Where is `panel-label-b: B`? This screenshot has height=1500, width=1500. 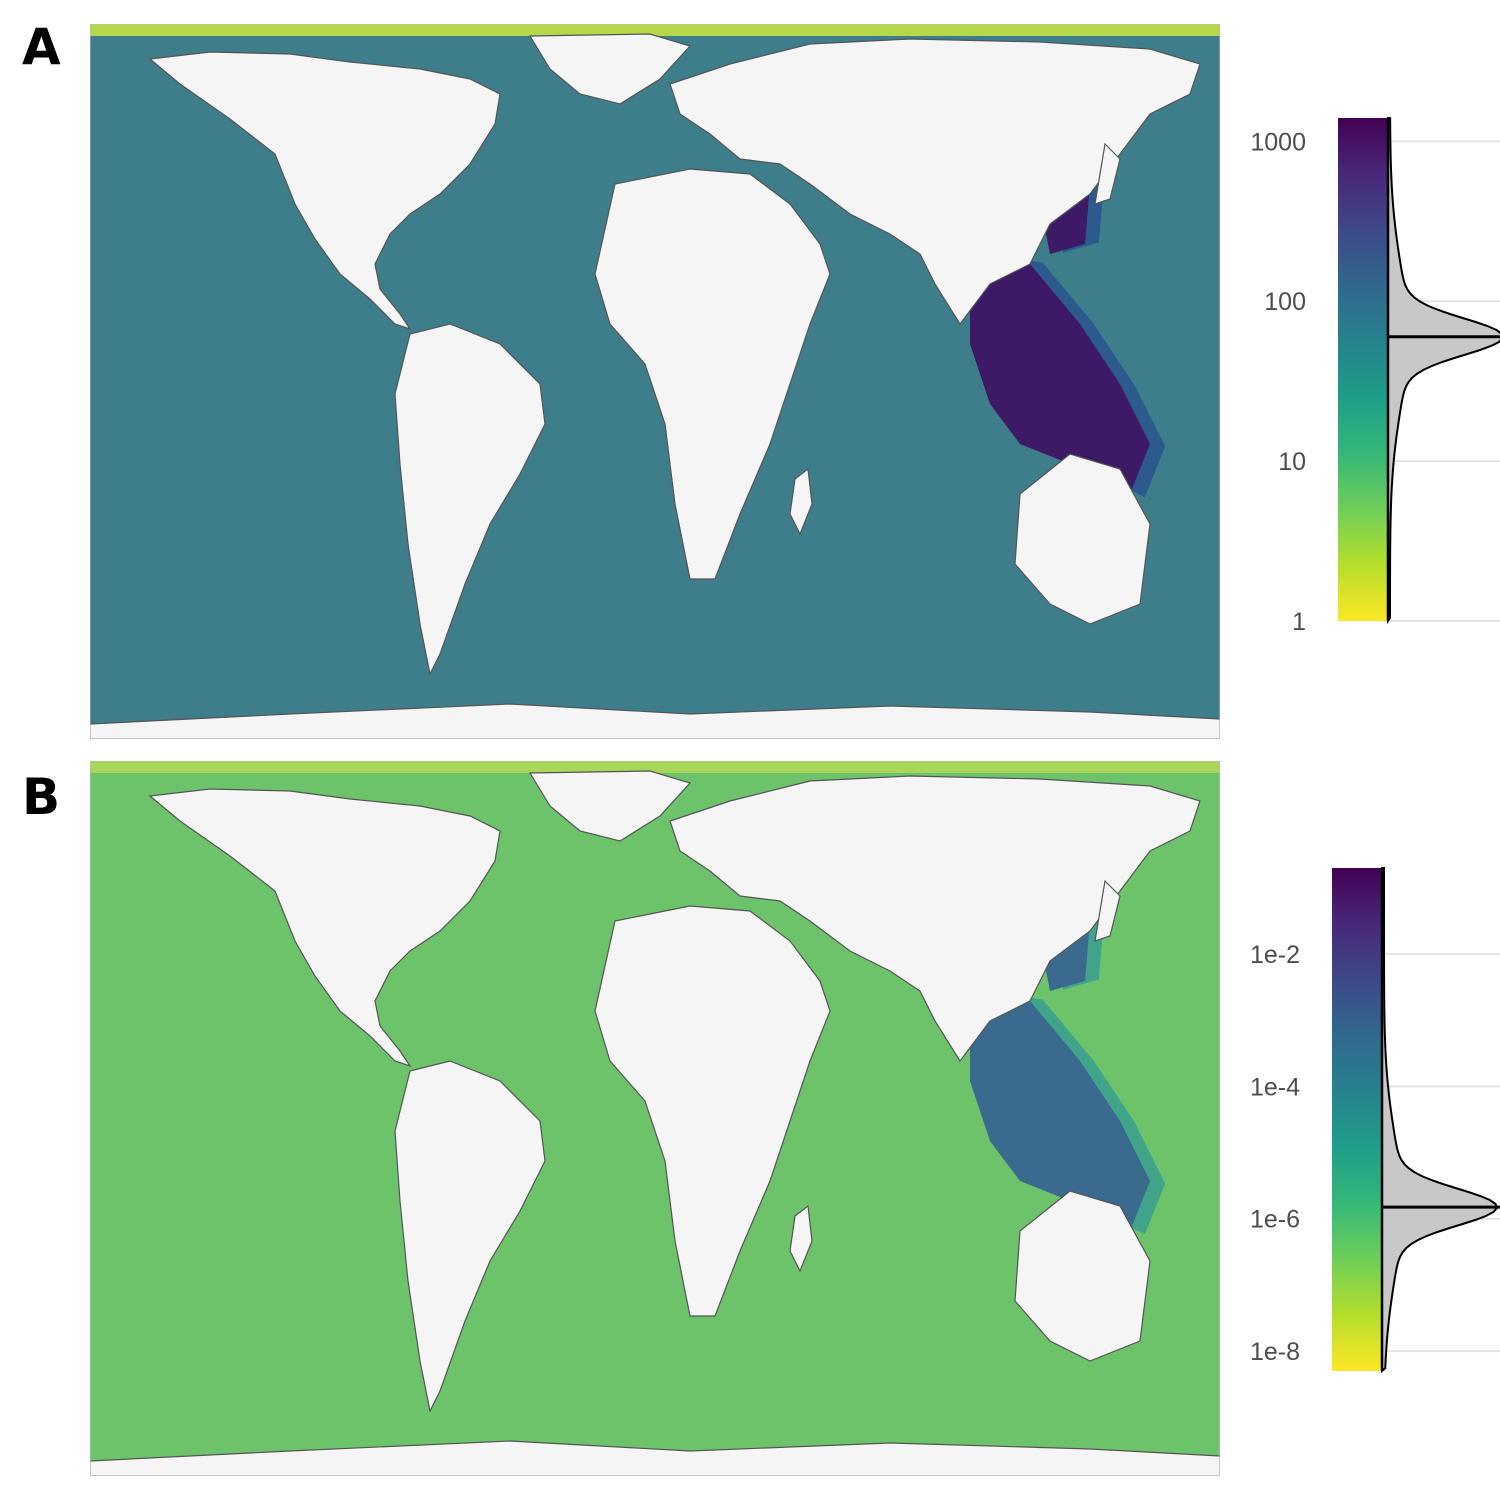
panel-label-b: B is located at coordinates (41, 797).